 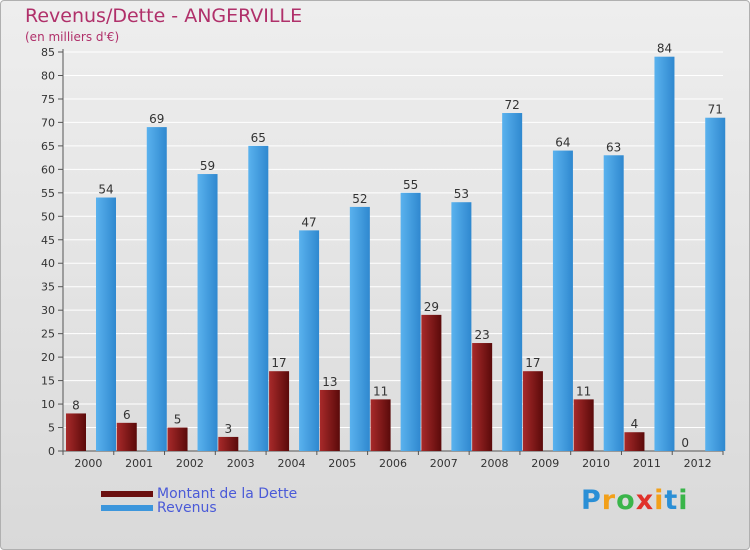 What do you see at coordinates (545, 463) in the screenshot?
I see `x-tick-label: 2009` at bounding box center [545, 463].